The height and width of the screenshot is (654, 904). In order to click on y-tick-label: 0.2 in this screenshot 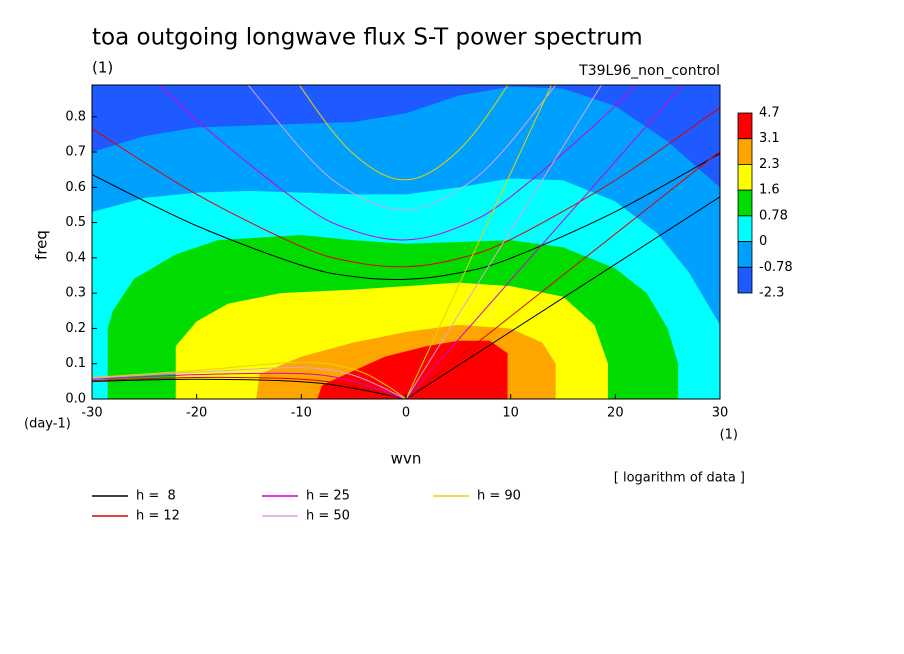, I will do `click(75, 328)`.